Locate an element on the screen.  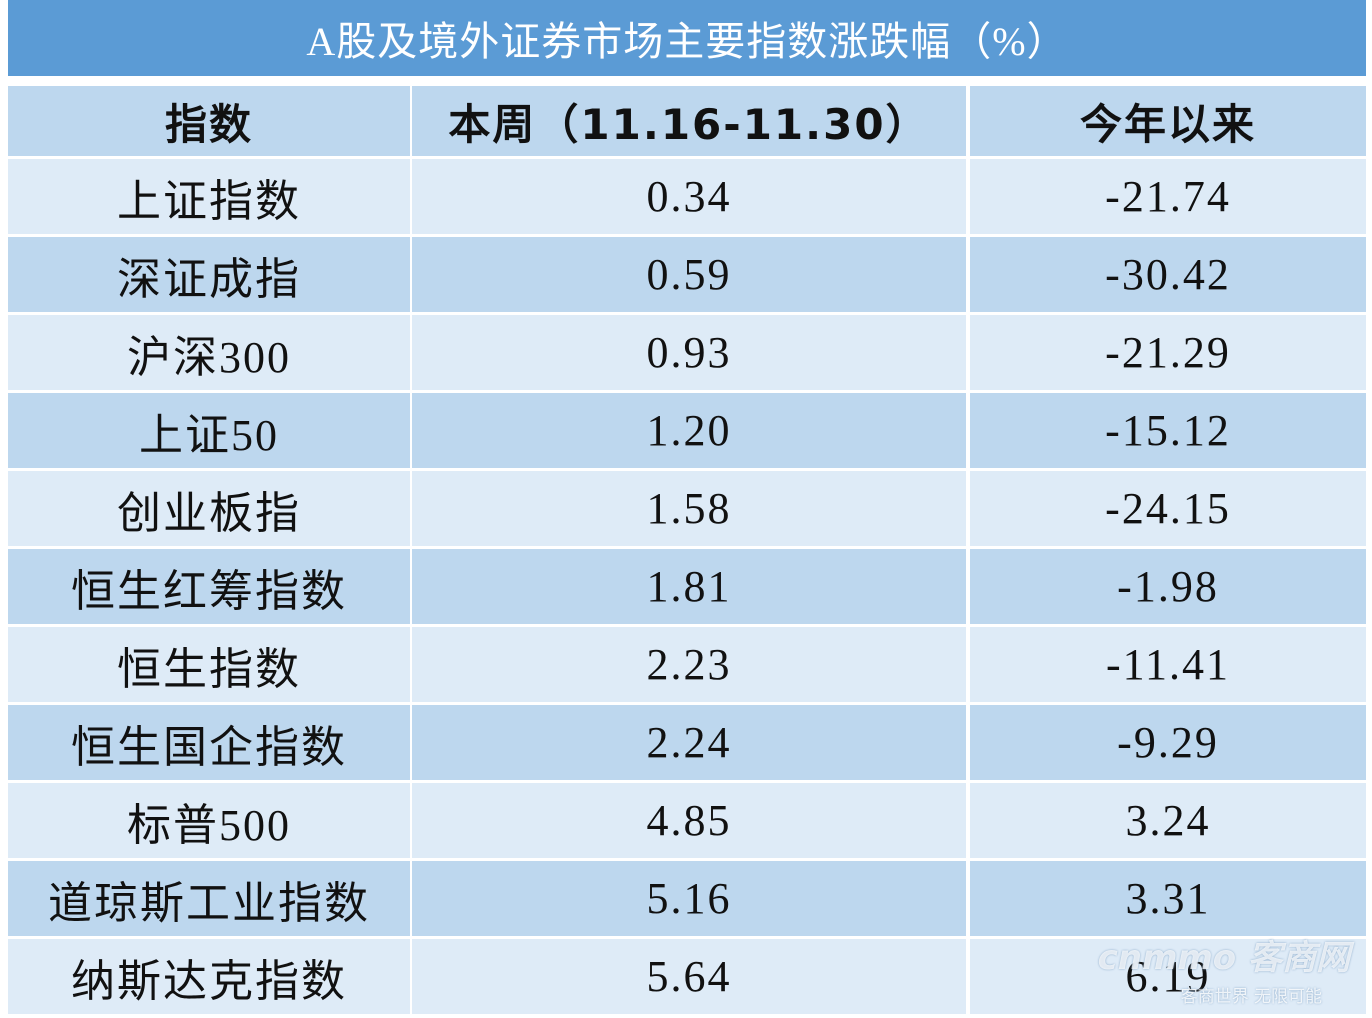
index-name: 上证50 is located at coordinates (209, 430).